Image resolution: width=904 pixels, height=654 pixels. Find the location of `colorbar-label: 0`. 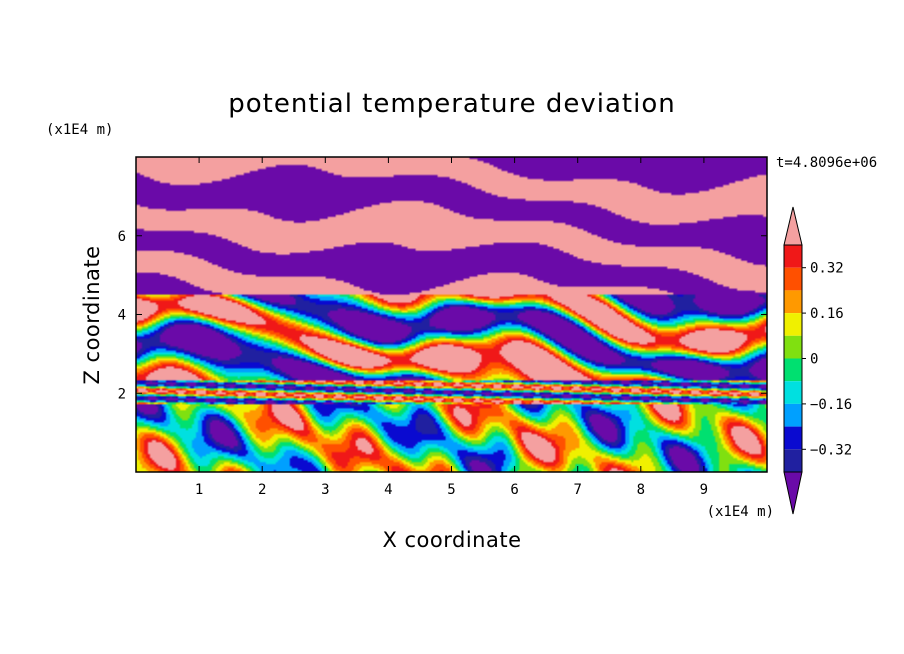

colorbar-label: 0 is located at coordinates (814, 360).